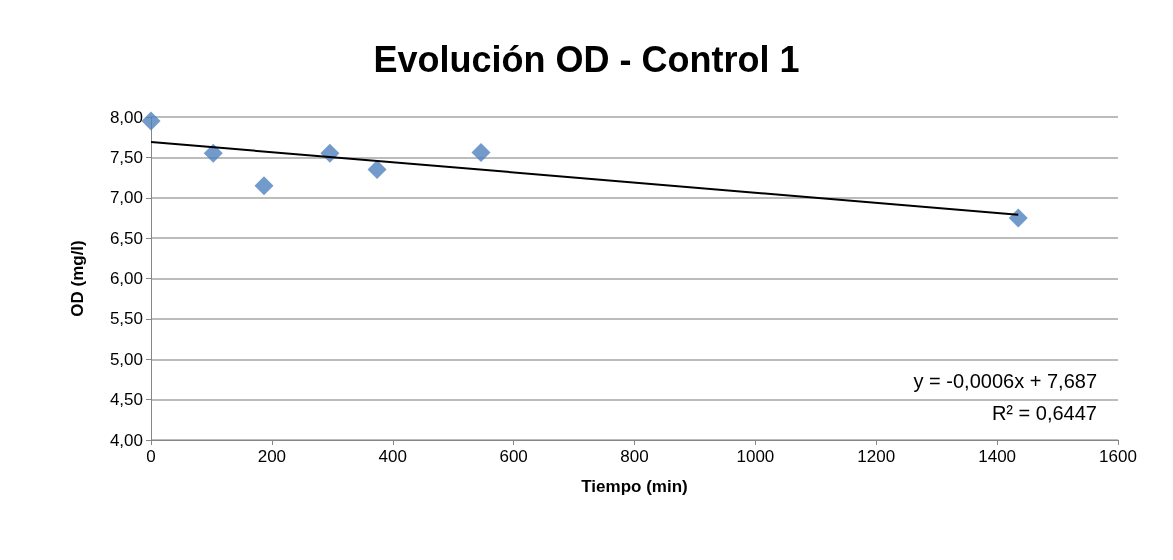 The height and width of the screenshot is (560, 1173). I want to click on annotation: y = -0,0006x + 7,687, so click(1005, 381).